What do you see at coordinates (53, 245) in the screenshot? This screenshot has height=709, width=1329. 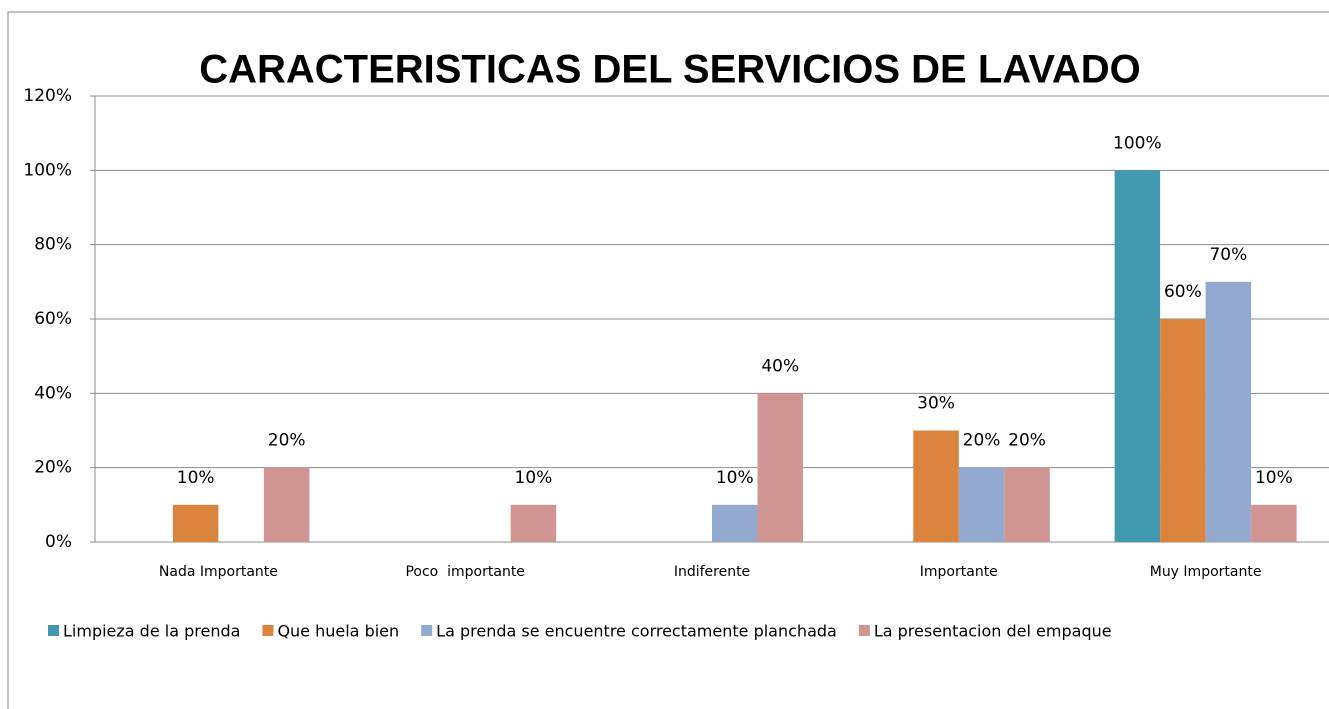 I see `y-tick-label: 80%` at bounding box center [53, 245].